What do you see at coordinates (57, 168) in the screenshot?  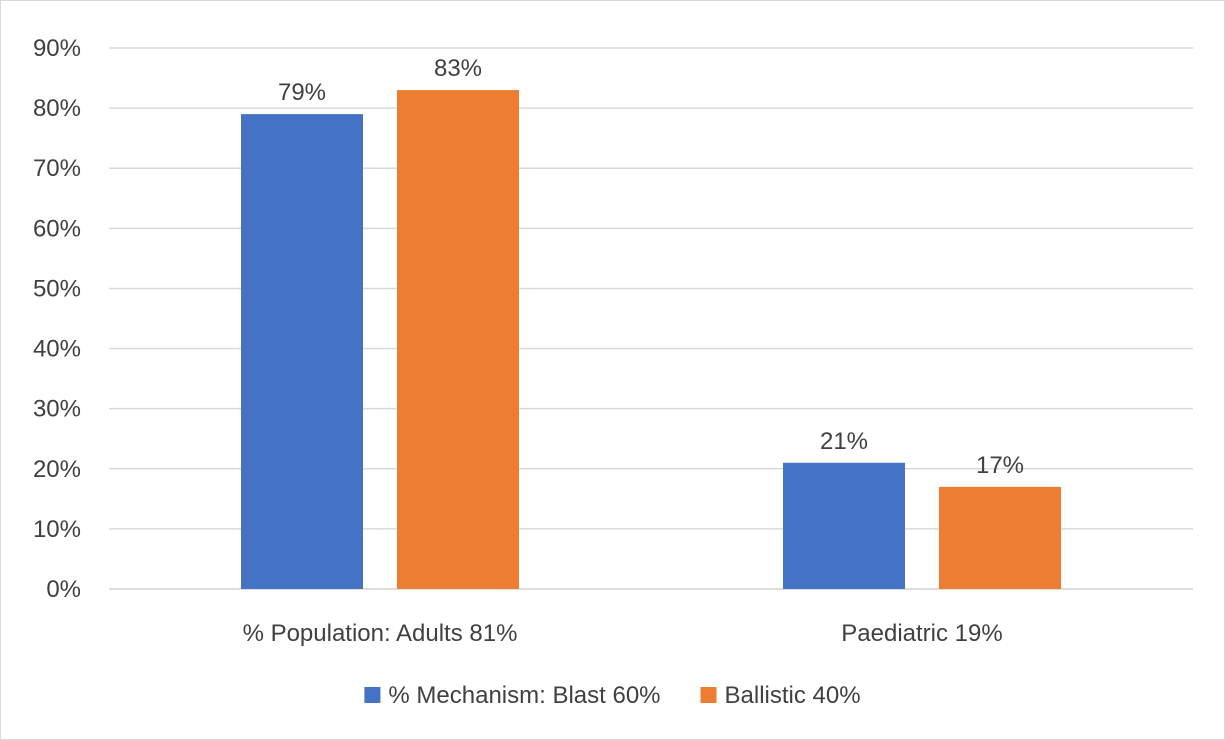 I see `y-tick-label: 70%` at bounding box center [57, 168].